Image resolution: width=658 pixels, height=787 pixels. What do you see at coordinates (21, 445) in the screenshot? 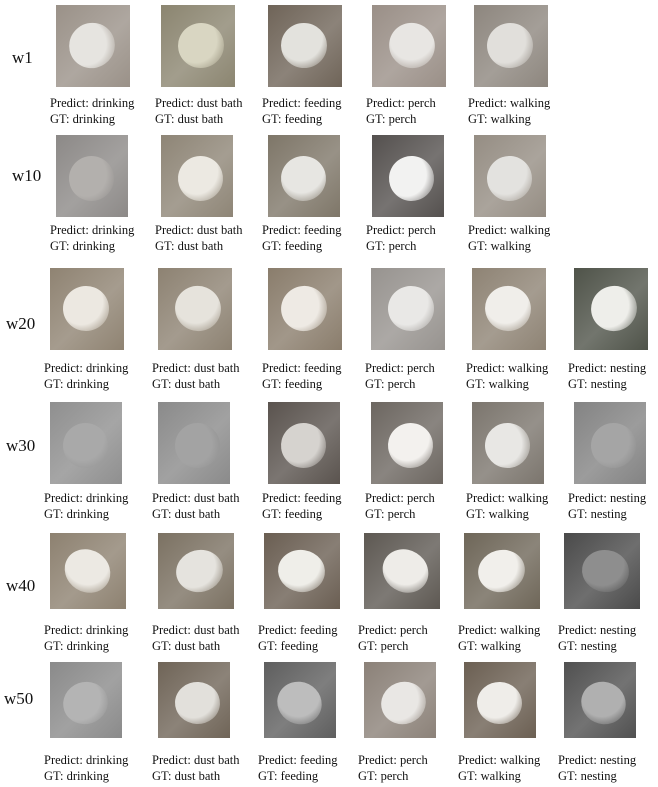
I see `row-label-w30: w30` at bounding box center [21, 445].